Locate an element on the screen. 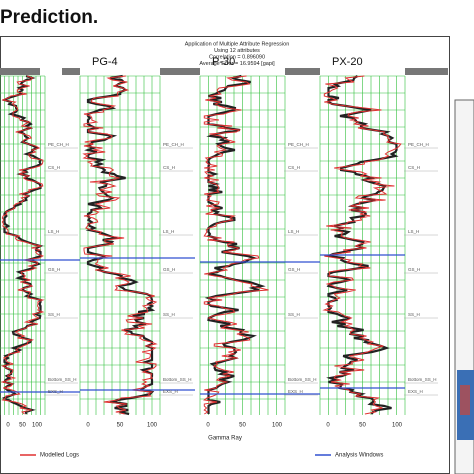 The image size is (474, 474). legend-label: Modelled Logs is located at coordinates (59, 456).